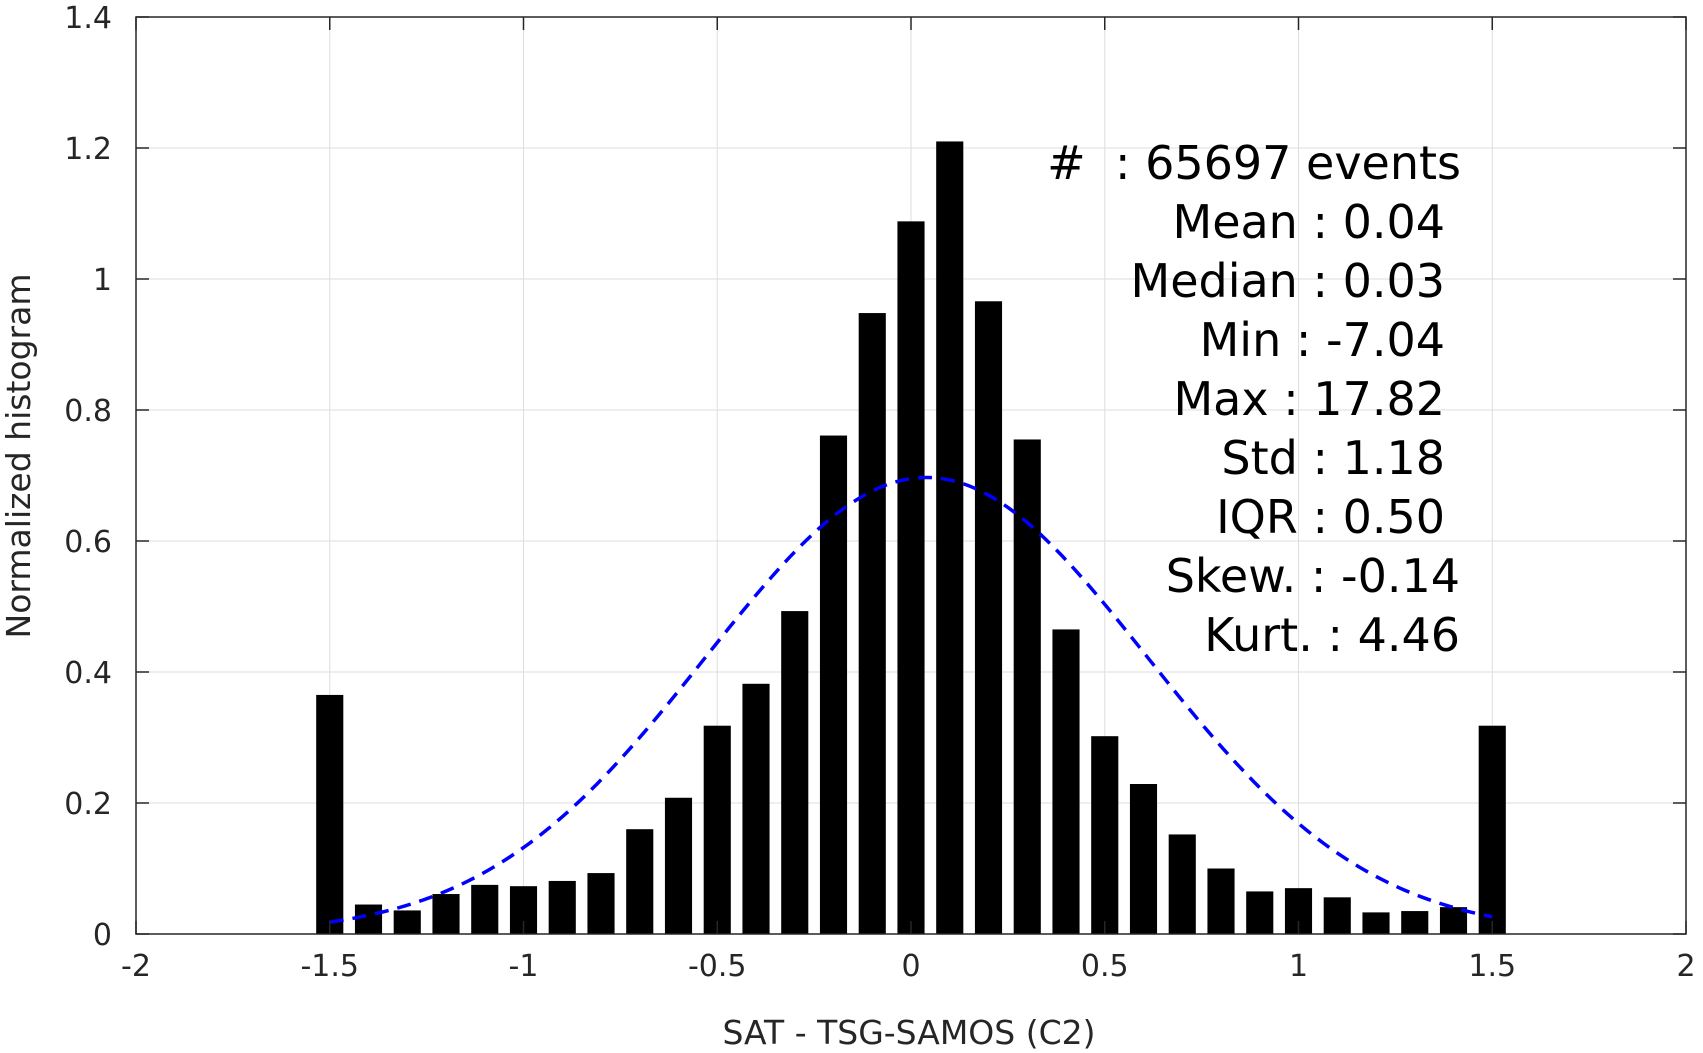 The image size is (1703, 1053). What do you see at coordinates (1309, 399) in the screenshot?
I see `stat-max: Max : 17.82` at bounding box center [1309, 399].